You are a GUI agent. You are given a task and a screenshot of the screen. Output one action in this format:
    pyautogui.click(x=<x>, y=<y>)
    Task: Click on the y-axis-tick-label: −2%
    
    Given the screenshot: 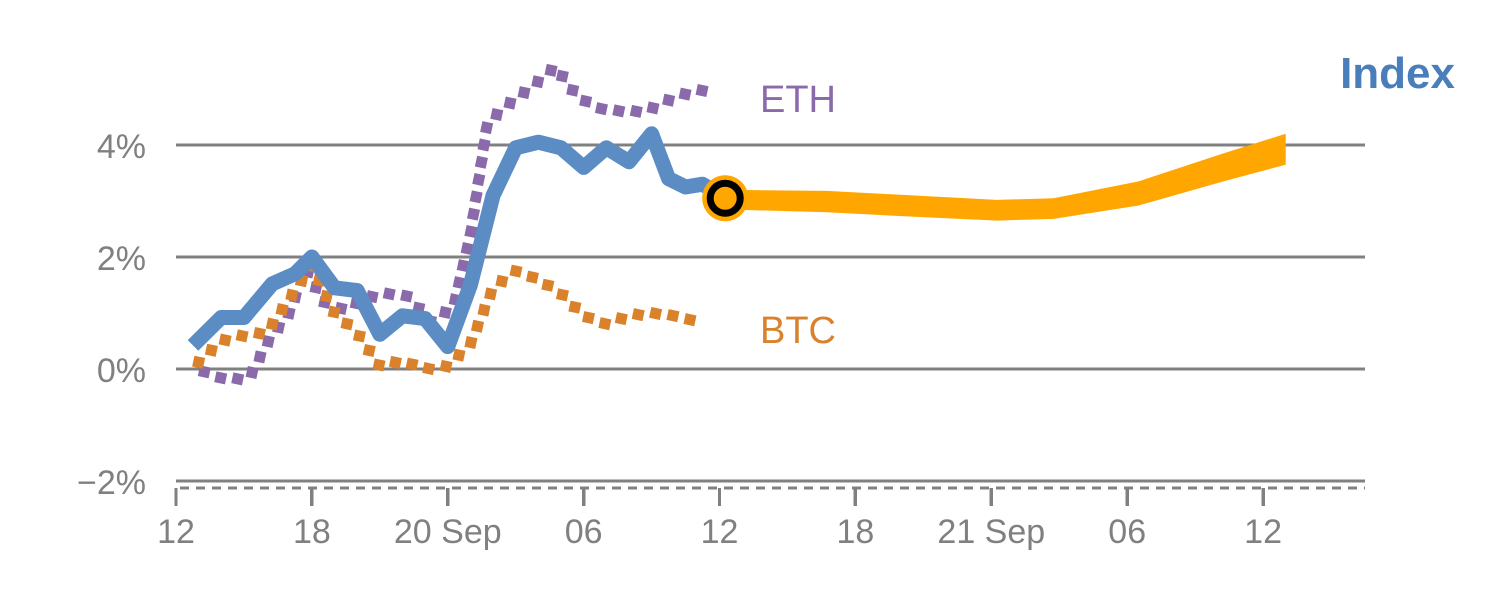 What is the action you would take?
    pyautogui.click(x=111, y=483)
    